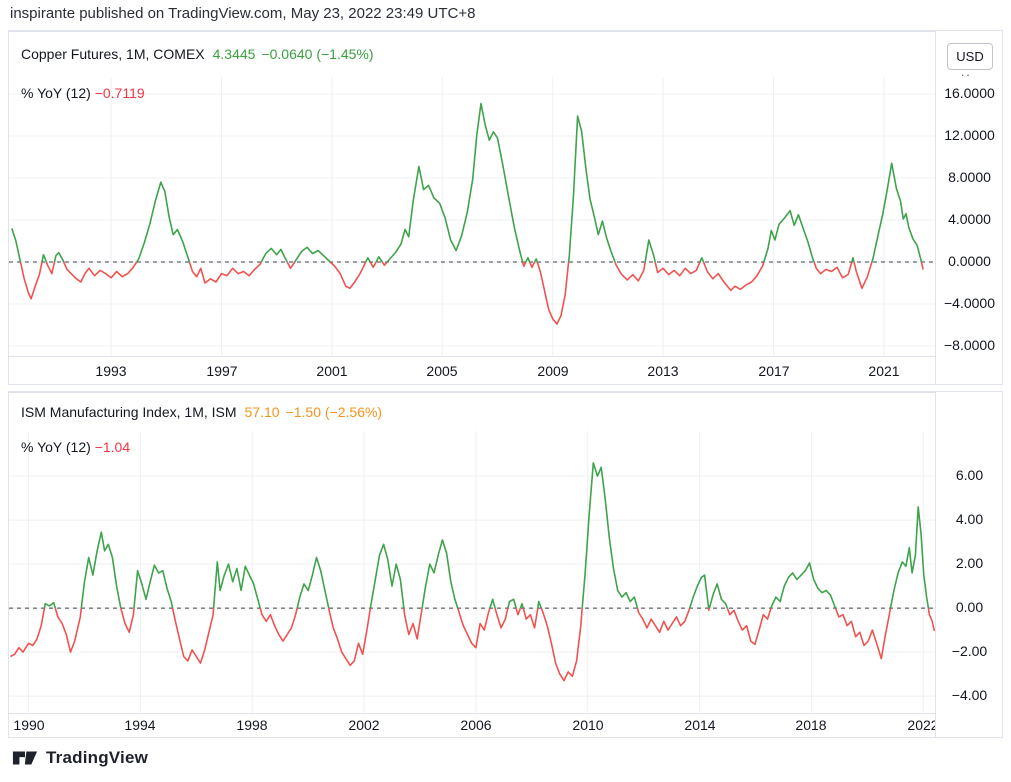  Describe the element at coordinates (969, 177) in the screenshot. I see `price-scale-label: 8.0000` at that location.